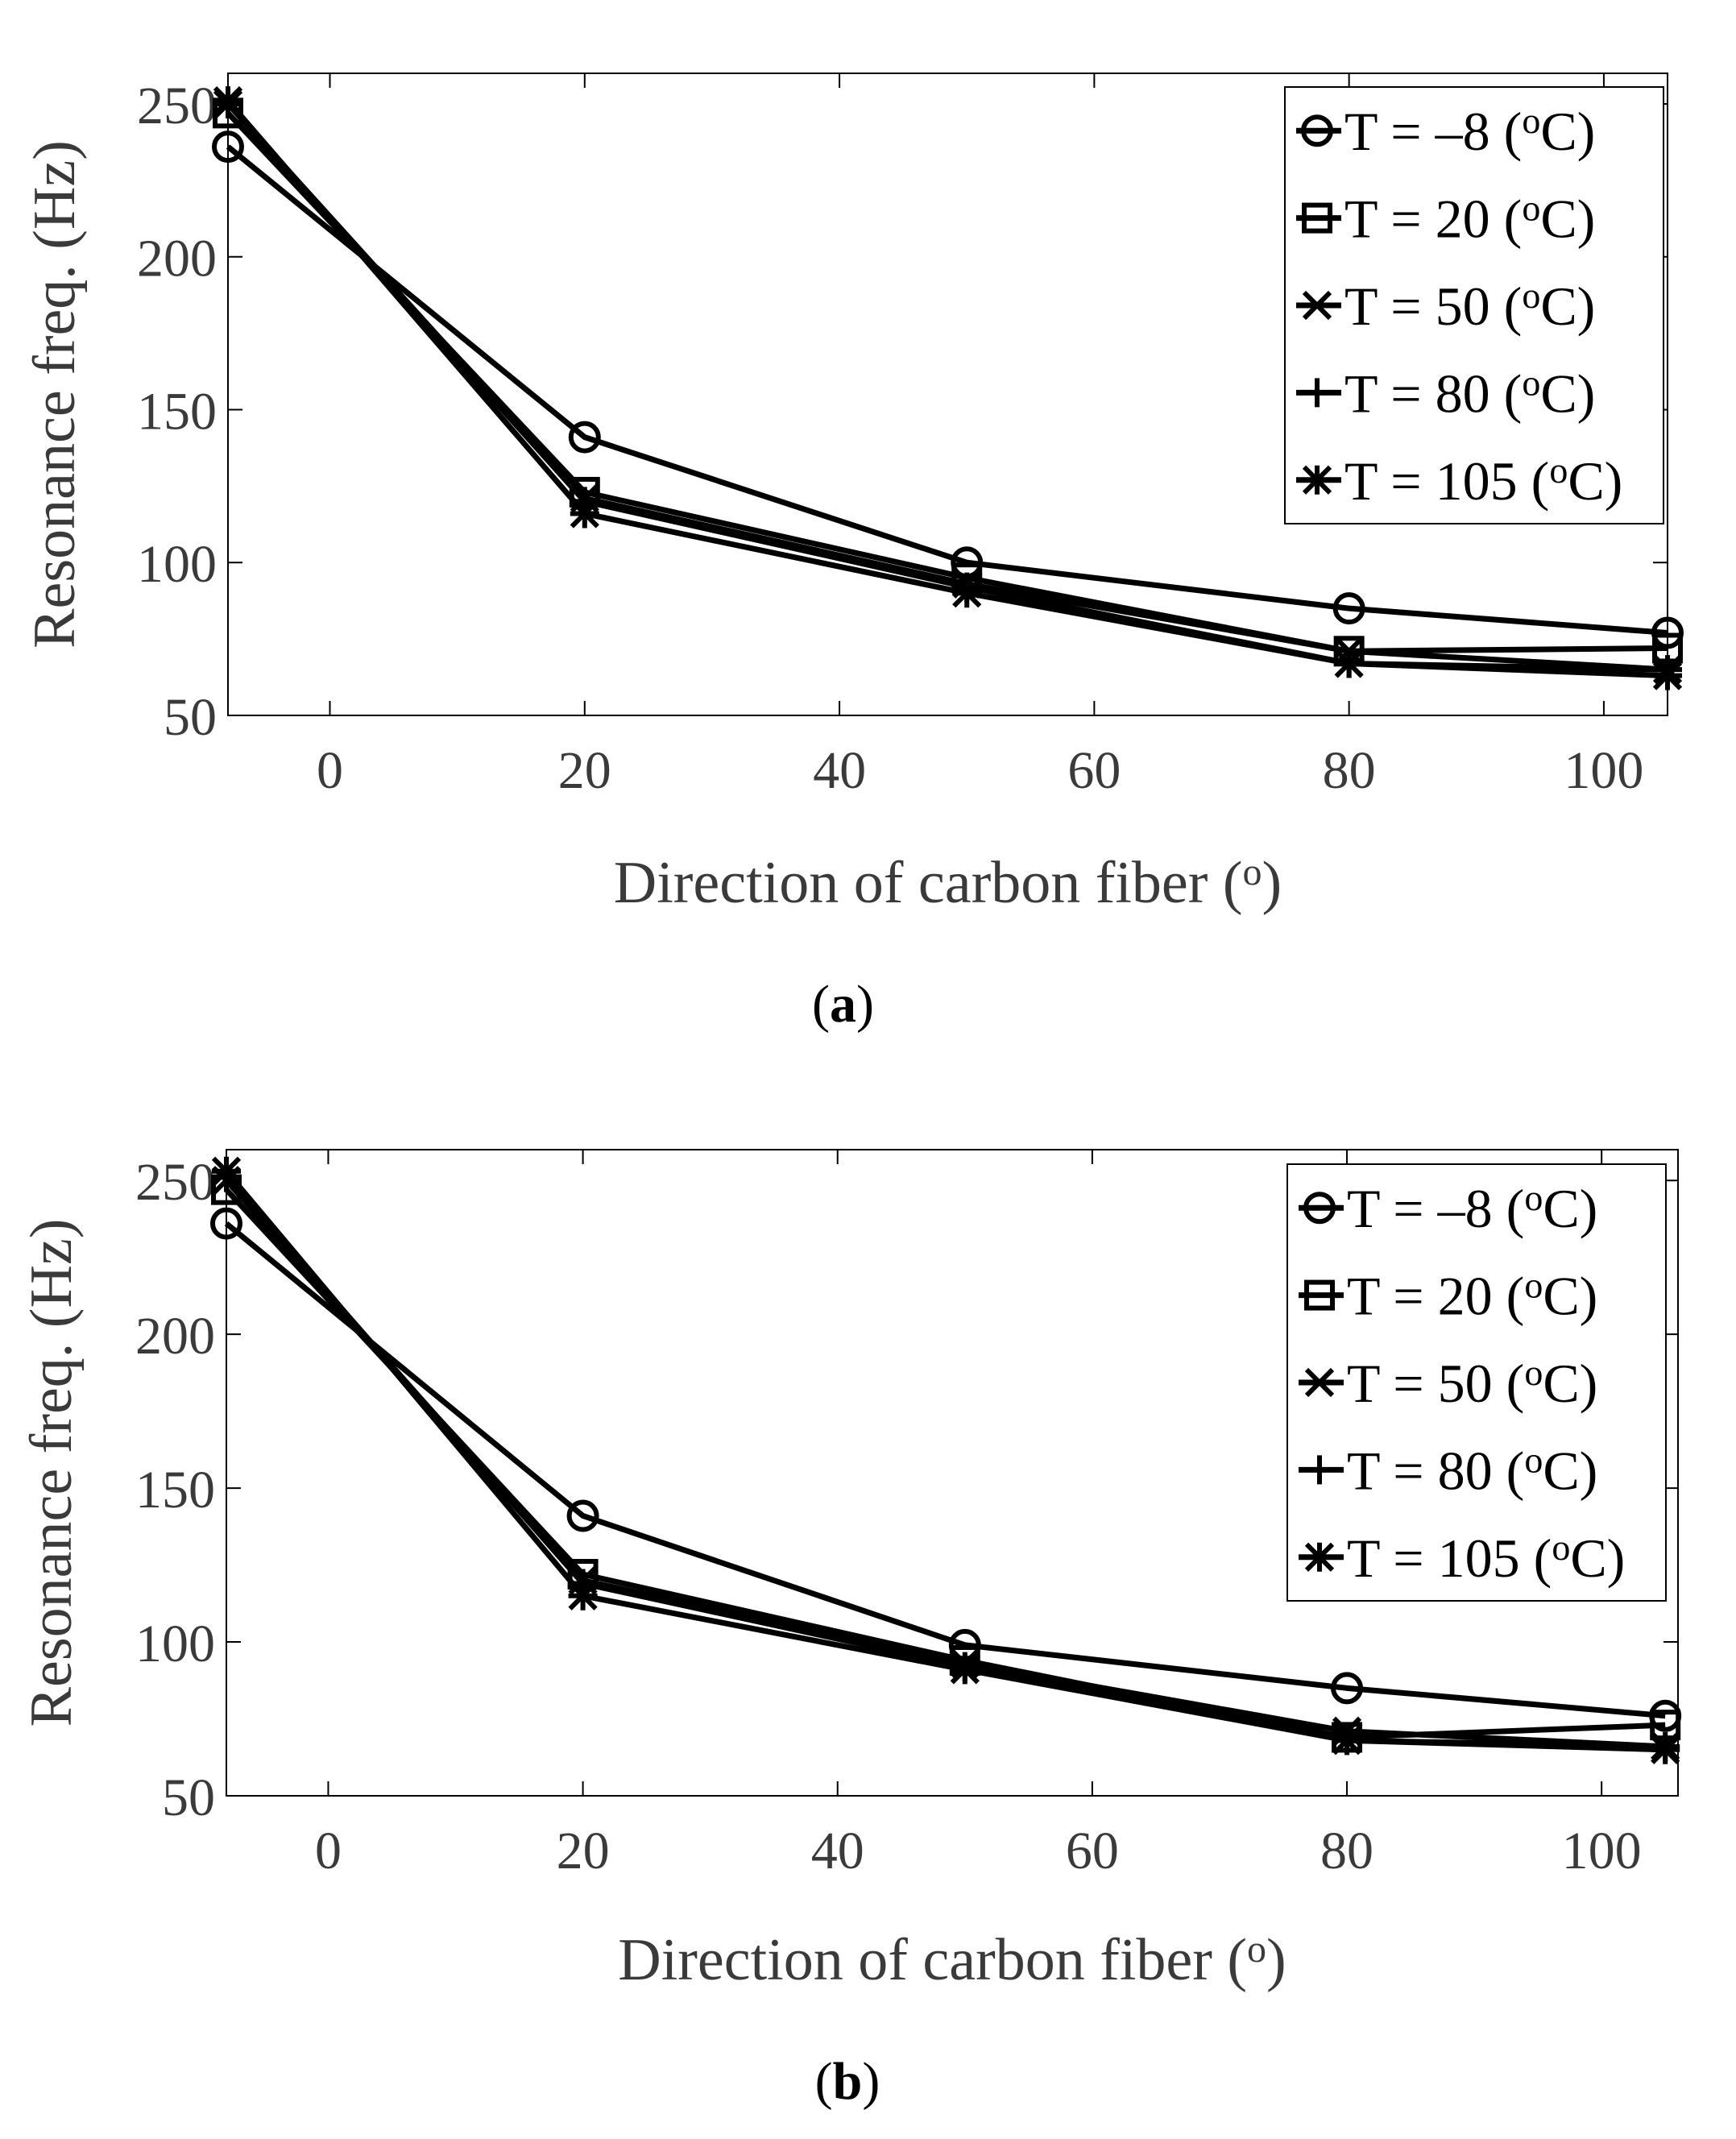  I want to click on panel-caption: (b), so click(848, 2082).